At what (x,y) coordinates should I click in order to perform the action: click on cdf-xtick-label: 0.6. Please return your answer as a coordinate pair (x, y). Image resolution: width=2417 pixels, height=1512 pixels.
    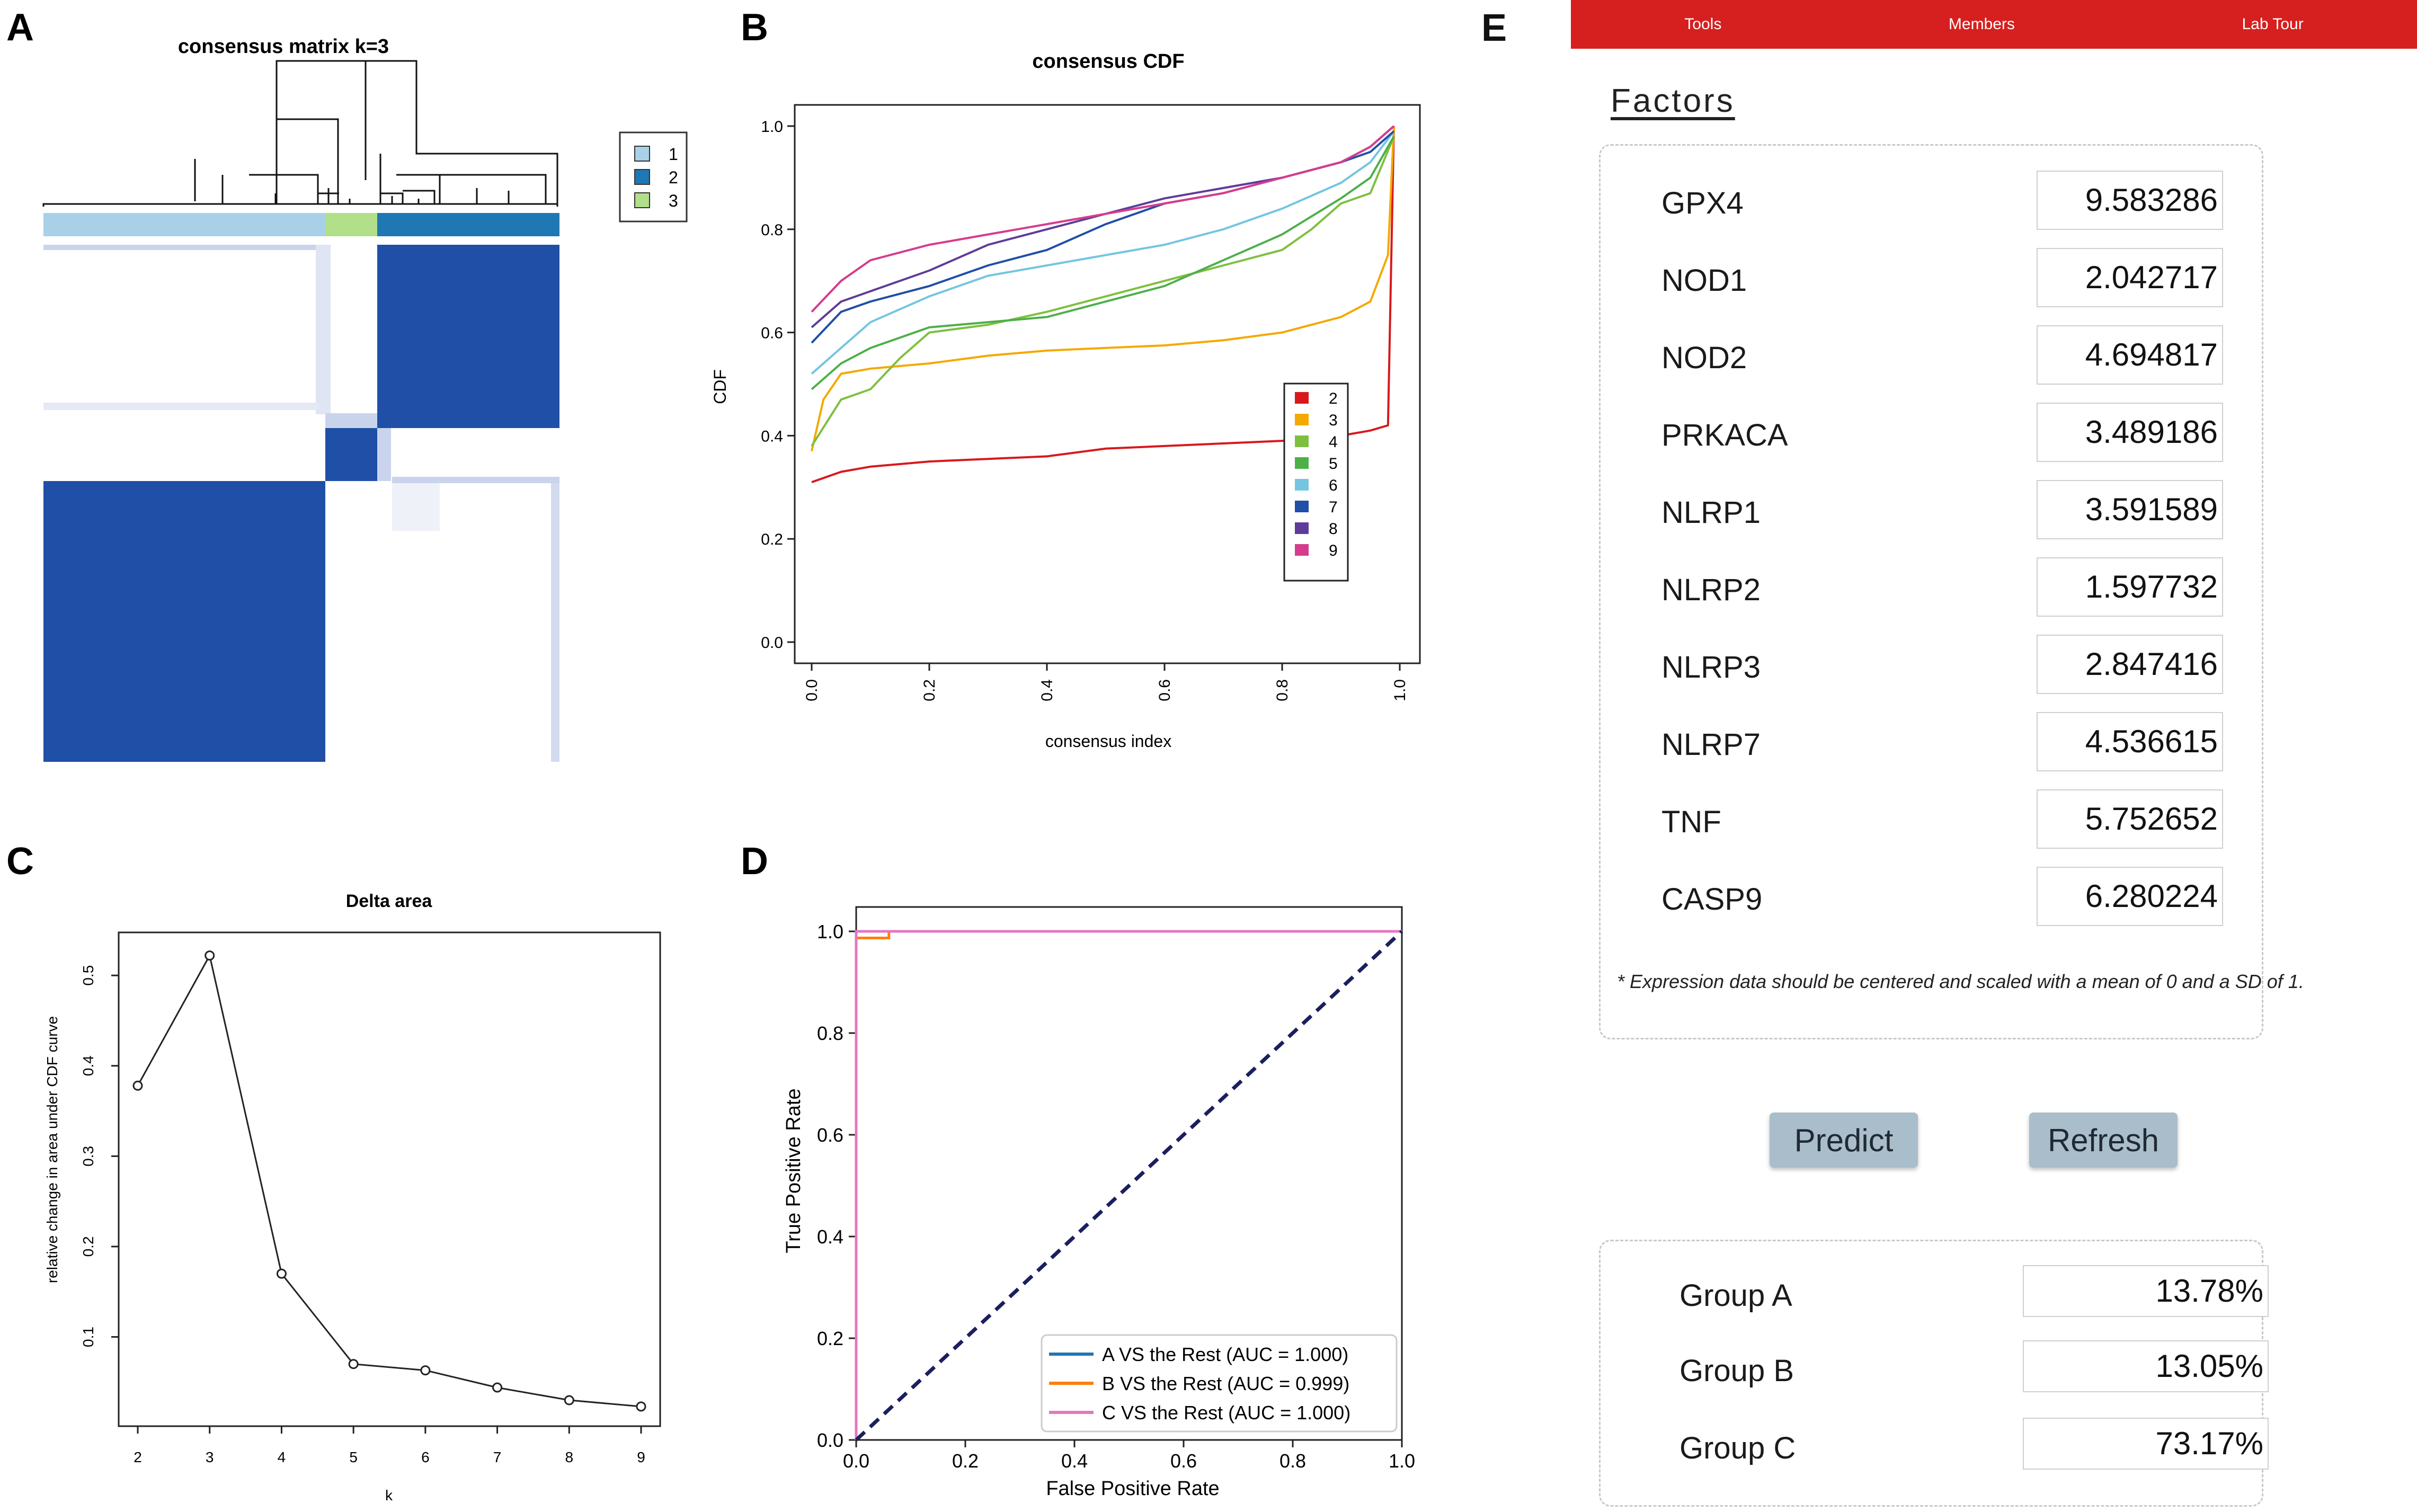
    Looking at the image, I should click on (1165, 690).